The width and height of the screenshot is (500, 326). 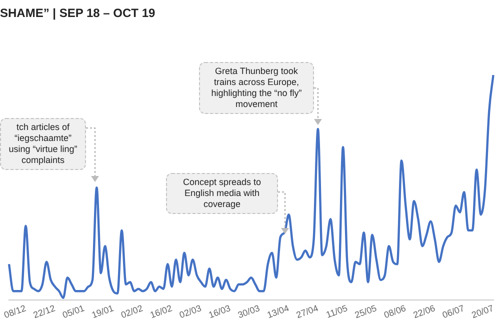 I want to click on x-tick-label: 02/03, so click(x=190, y=311).